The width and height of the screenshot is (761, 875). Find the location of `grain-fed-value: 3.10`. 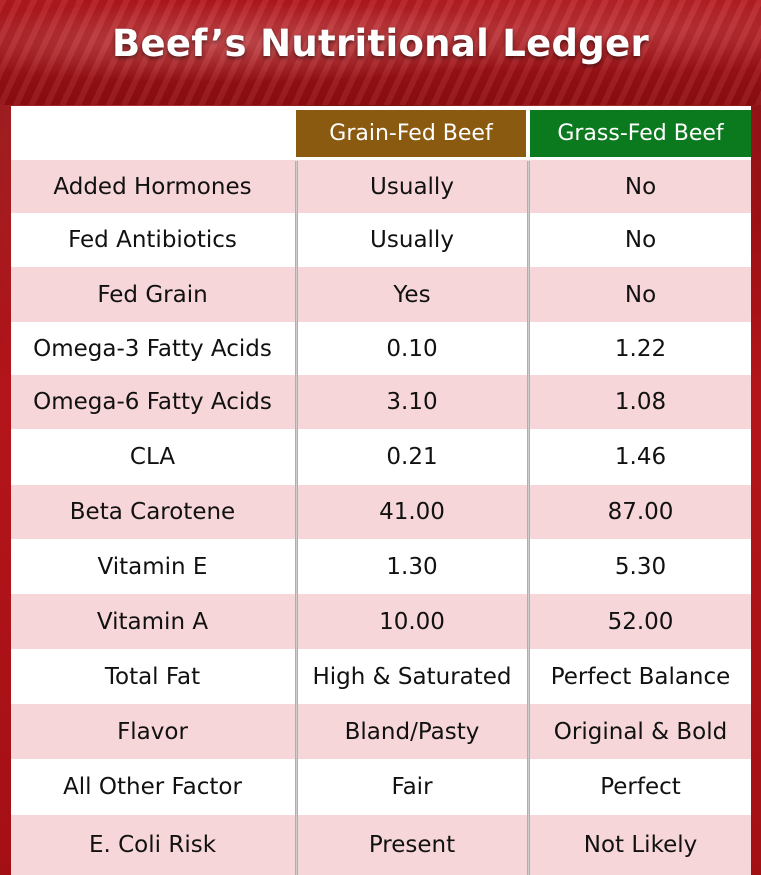

grain-fed-value: 3.10 is located at coordinates (412, 402).